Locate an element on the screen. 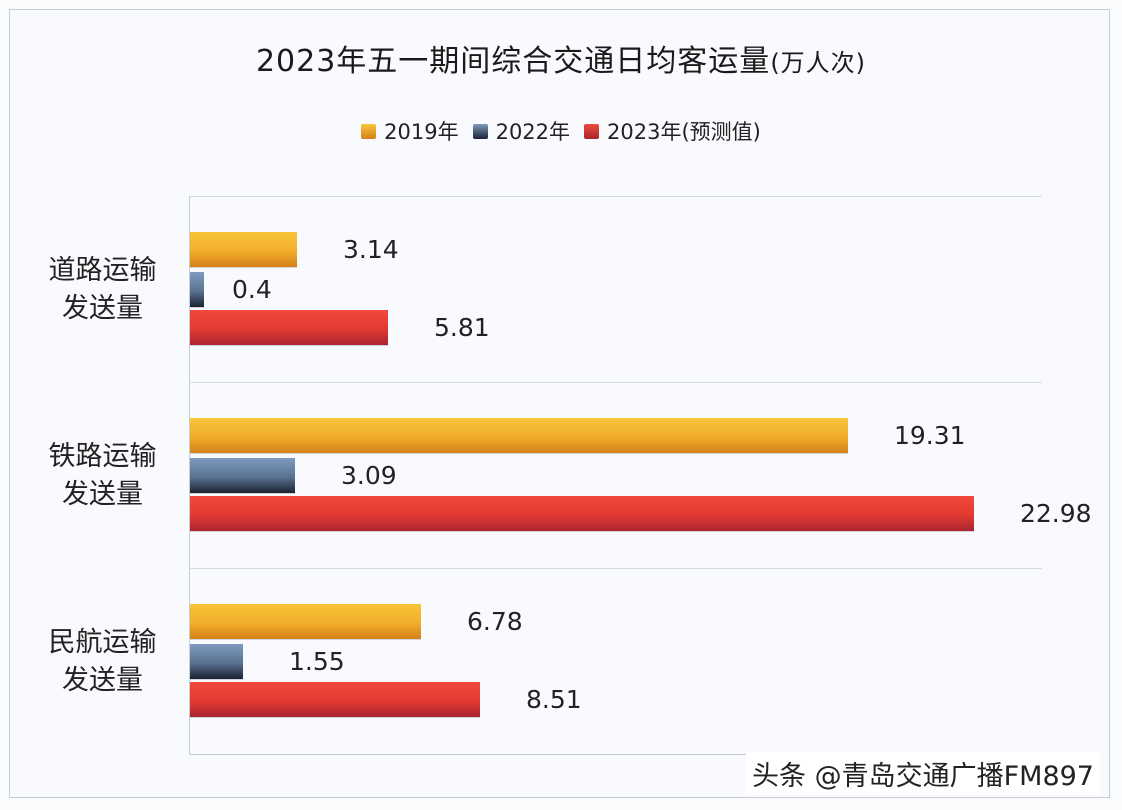 The image size is (1122, 810). bar-road-2019 is located at coordinates (243, 249).